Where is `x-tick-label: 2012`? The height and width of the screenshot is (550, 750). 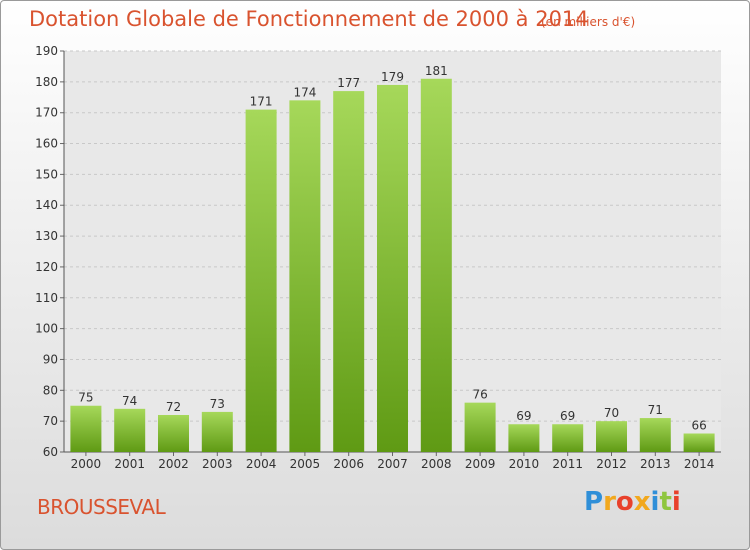 x-tick-label: 2012 is located at coordinates (611, 464).